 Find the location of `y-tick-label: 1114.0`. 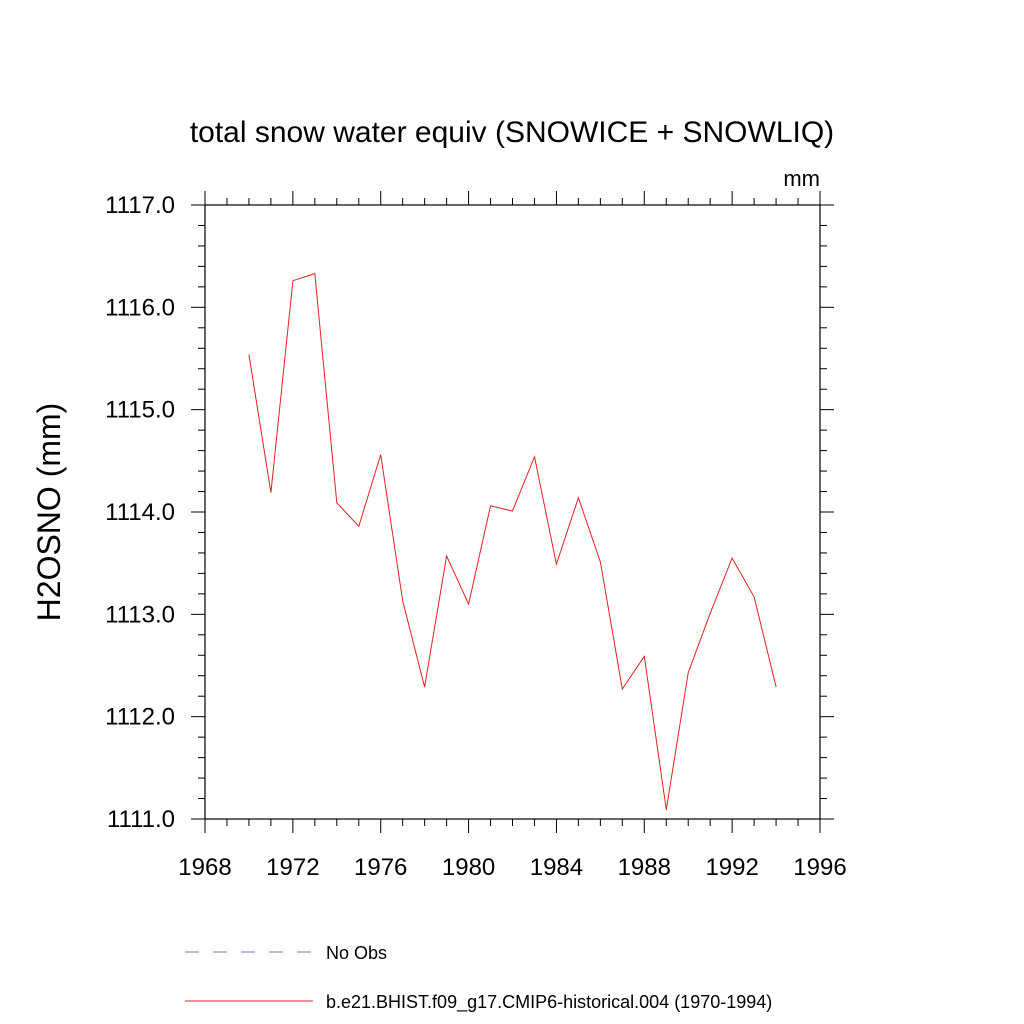

y-tick-label: 1114.0 is located at coordinates (140, 512).